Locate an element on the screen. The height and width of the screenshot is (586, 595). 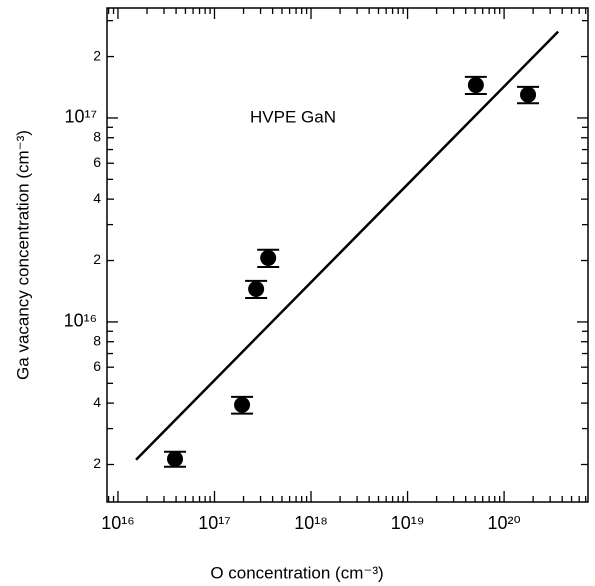
x-axis-label: O concentration (cm⁻³) is located at coordinates (296, 572).